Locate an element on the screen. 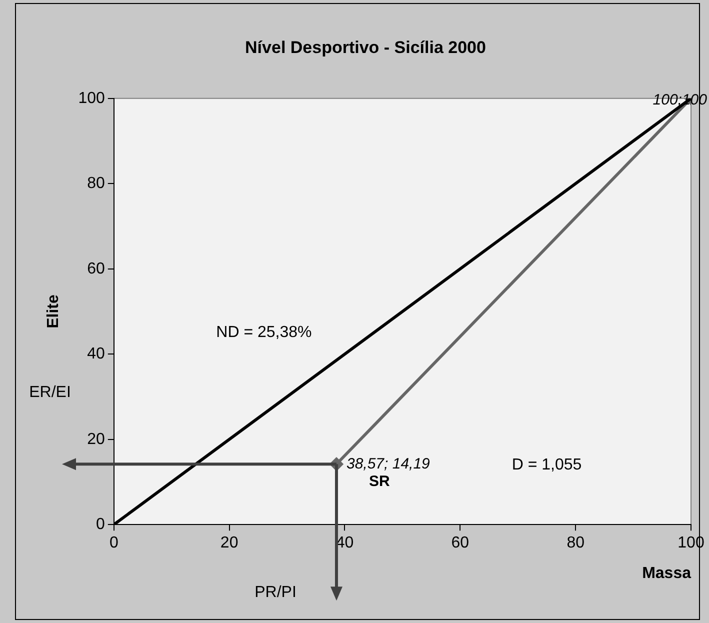  x-axis-title: Massa is located at coordinates (667, 573).